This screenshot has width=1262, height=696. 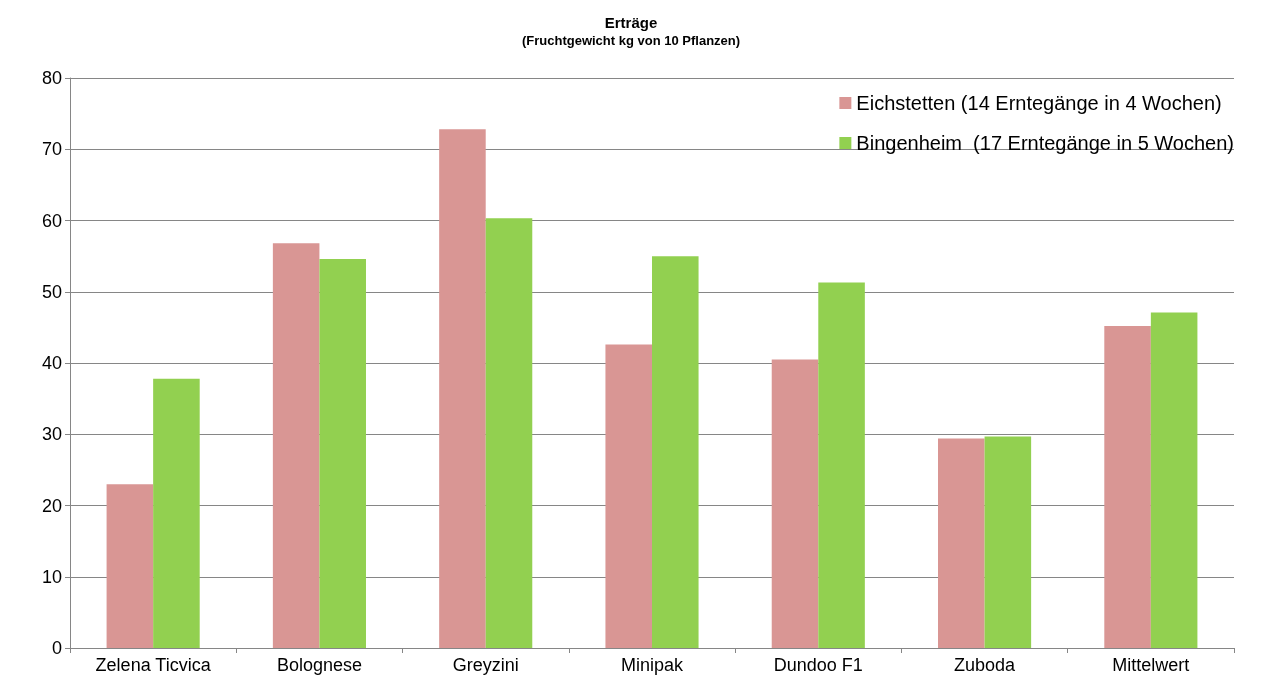 What do you see at coordinates (153, 665) in the screenshot?
I see `x-tick-label: Zelena Ticvica` at bounding box center [153, 665].